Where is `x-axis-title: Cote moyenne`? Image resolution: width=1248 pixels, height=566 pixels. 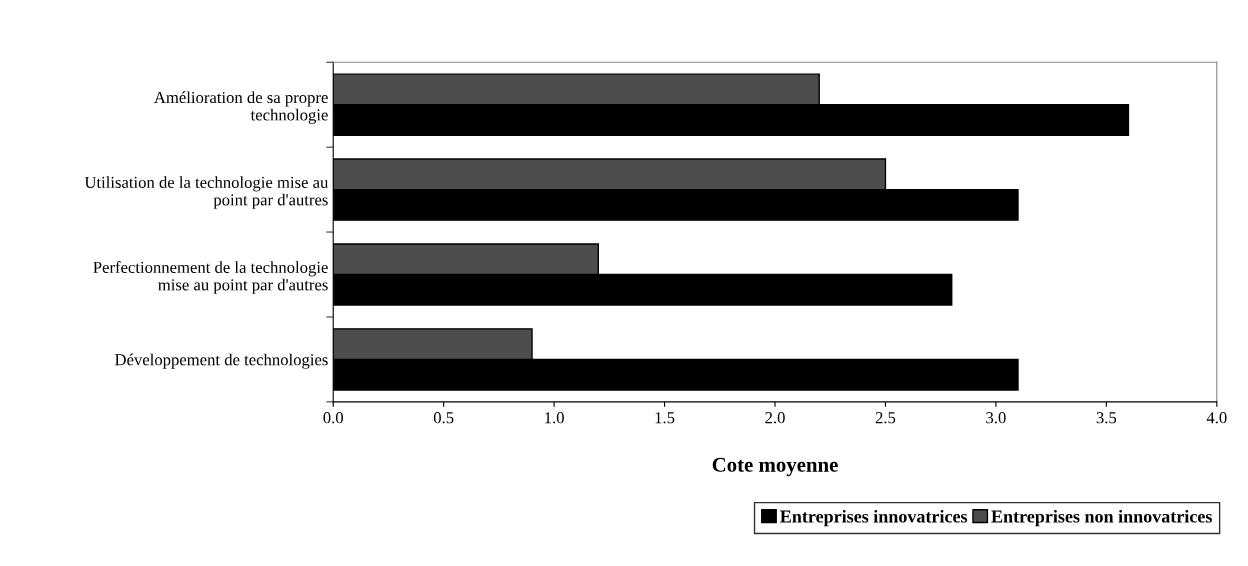 x-axis-title: Cote moyenne is located at coordinates (775, 467).